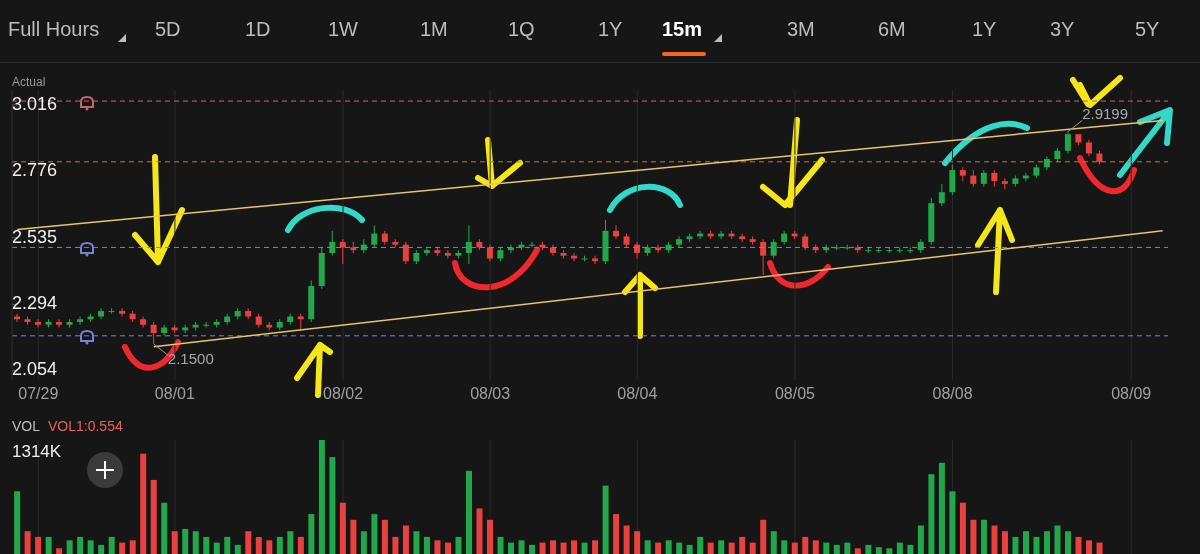 Image resolution: width=1200 pixels, height=554 pixels. I want to click on y-tick-label: 2.776, so click(35, 169).